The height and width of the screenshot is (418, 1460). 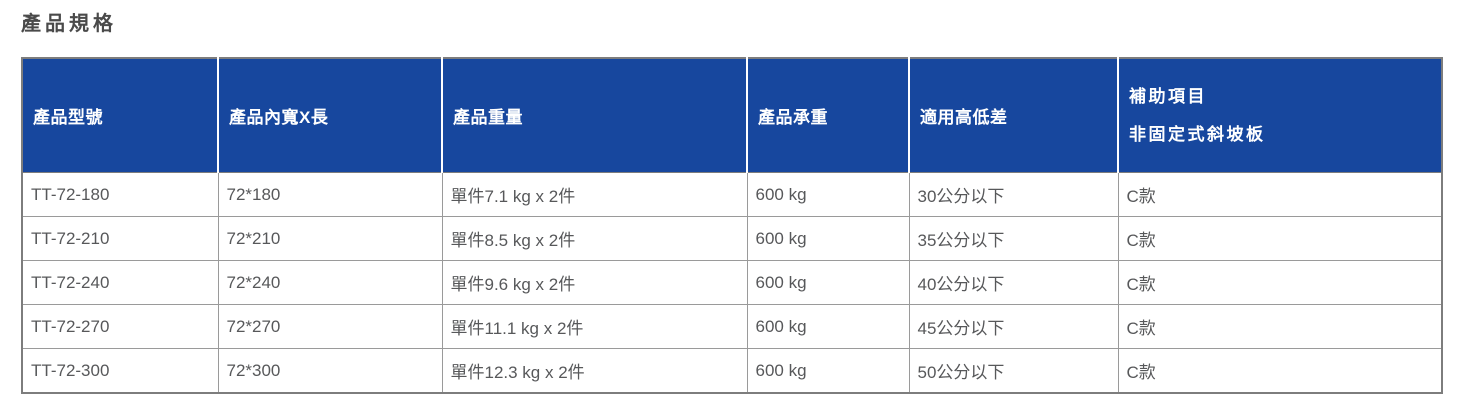 What do you see at coordinates (488, 117) in the screenshot?
I see `header-label: 產品重量` at bounding box center [488, 117].